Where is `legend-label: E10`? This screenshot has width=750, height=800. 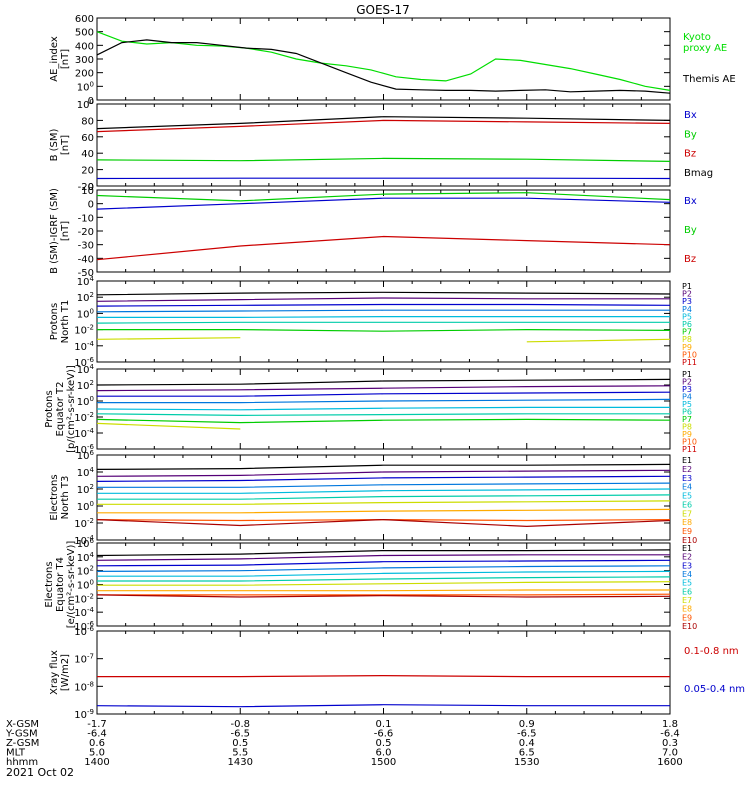
legend-label: E10 is located at coordinates (689, 626).